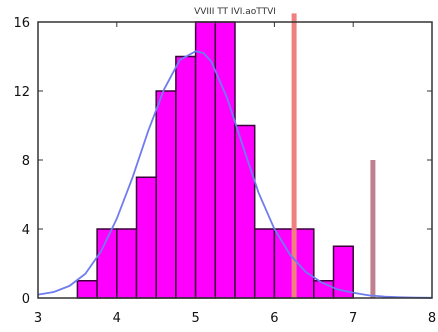 Image resolution: width=438 pixels, height=332 pixels. Describe the element at coordinates (195, 318) in the screenshot. I see `x-tick-label: 5` at that location.